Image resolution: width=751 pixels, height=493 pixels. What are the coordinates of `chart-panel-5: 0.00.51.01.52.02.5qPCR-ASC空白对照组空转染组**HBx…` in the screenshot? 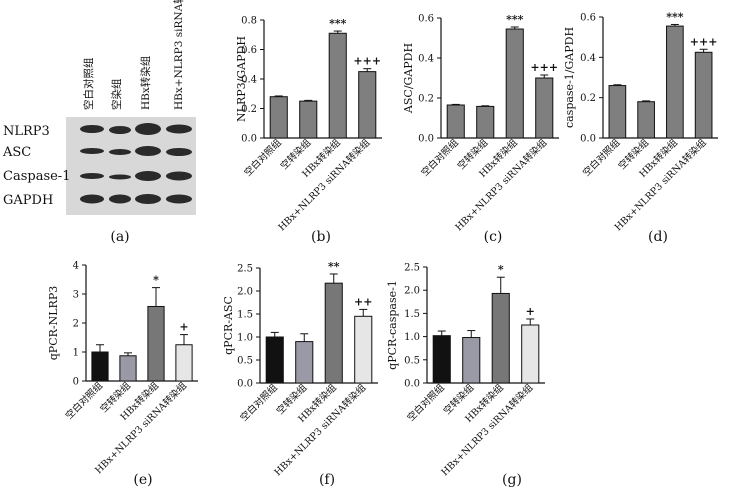 It's located at (300, 374).